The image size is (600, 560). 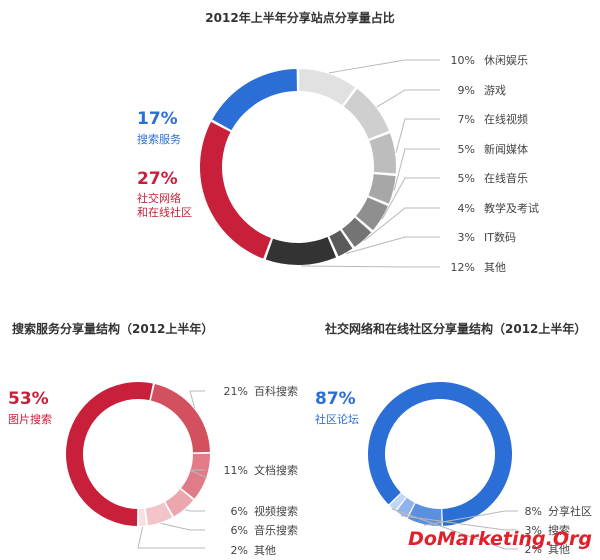 What do you see at coordinates (511, 208) in the screenshot?
I see `chart1-label-5: 教学及考试` at bounding box center [511, 208].